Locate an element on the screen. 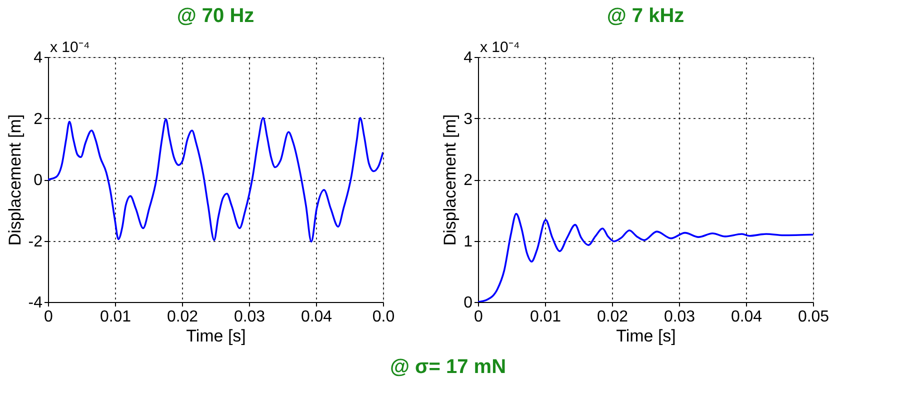 This screenshot has width=915, height=405. y-tick-label: 1 is located at coordinates (468, 241).